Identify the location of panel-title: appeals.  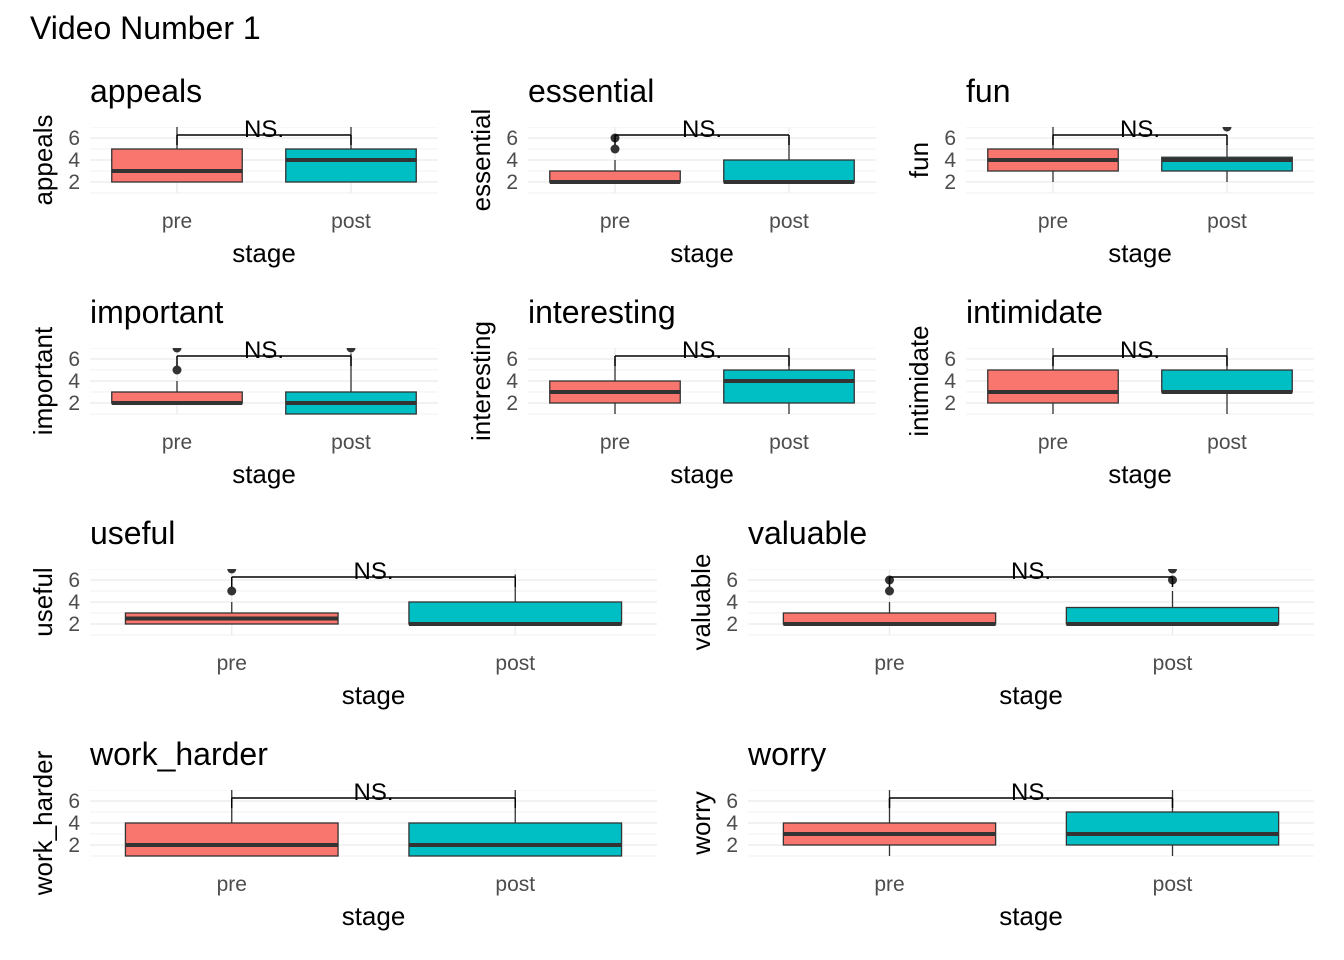
(146, 91).